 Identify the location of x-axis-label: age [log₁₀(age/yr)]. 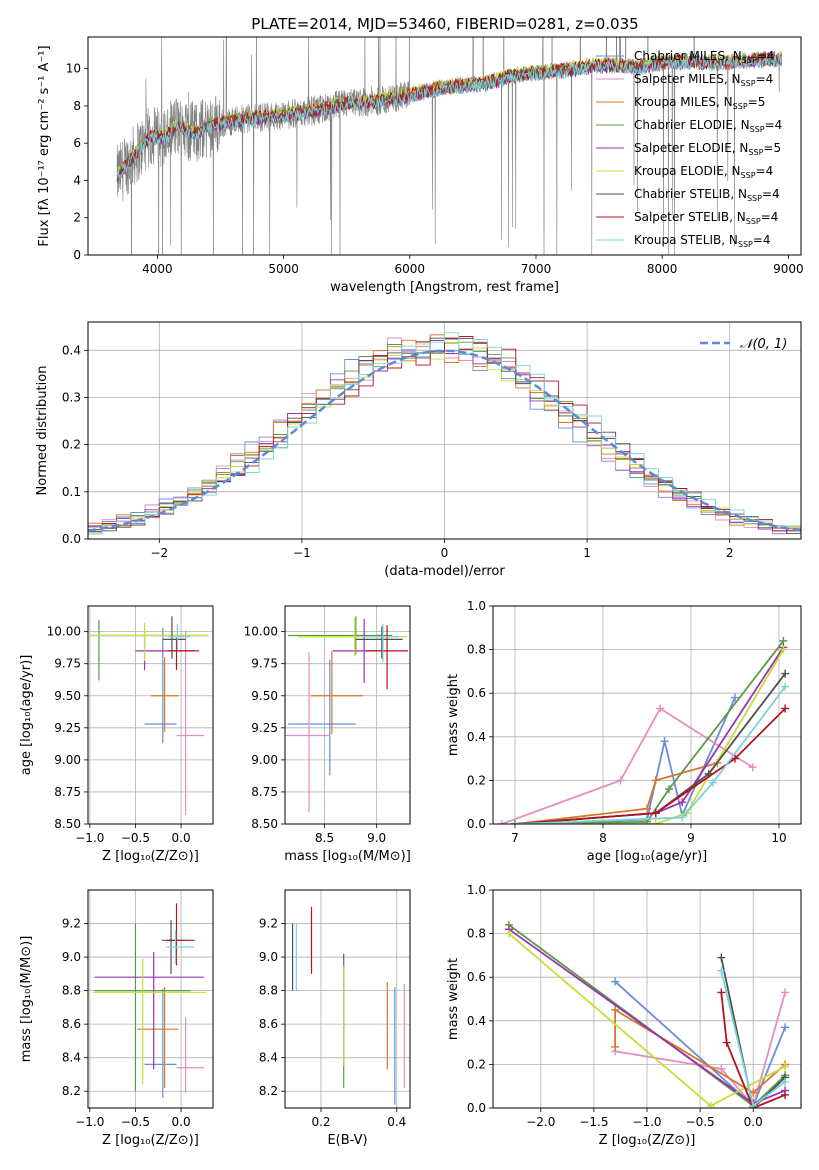
(647, 856).